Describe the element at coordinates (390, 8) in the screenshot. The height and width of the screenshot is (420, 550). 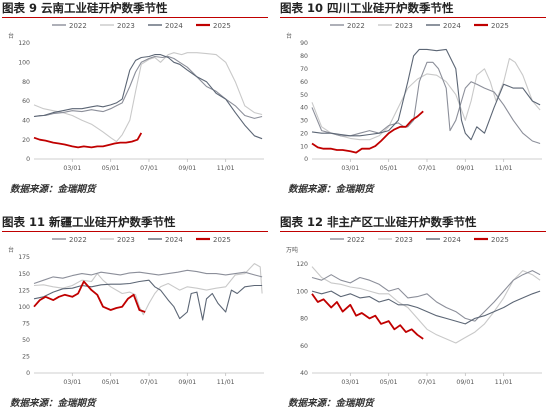
I see `chart-title-text: 四川工业硅开炉数季节性` at that location.